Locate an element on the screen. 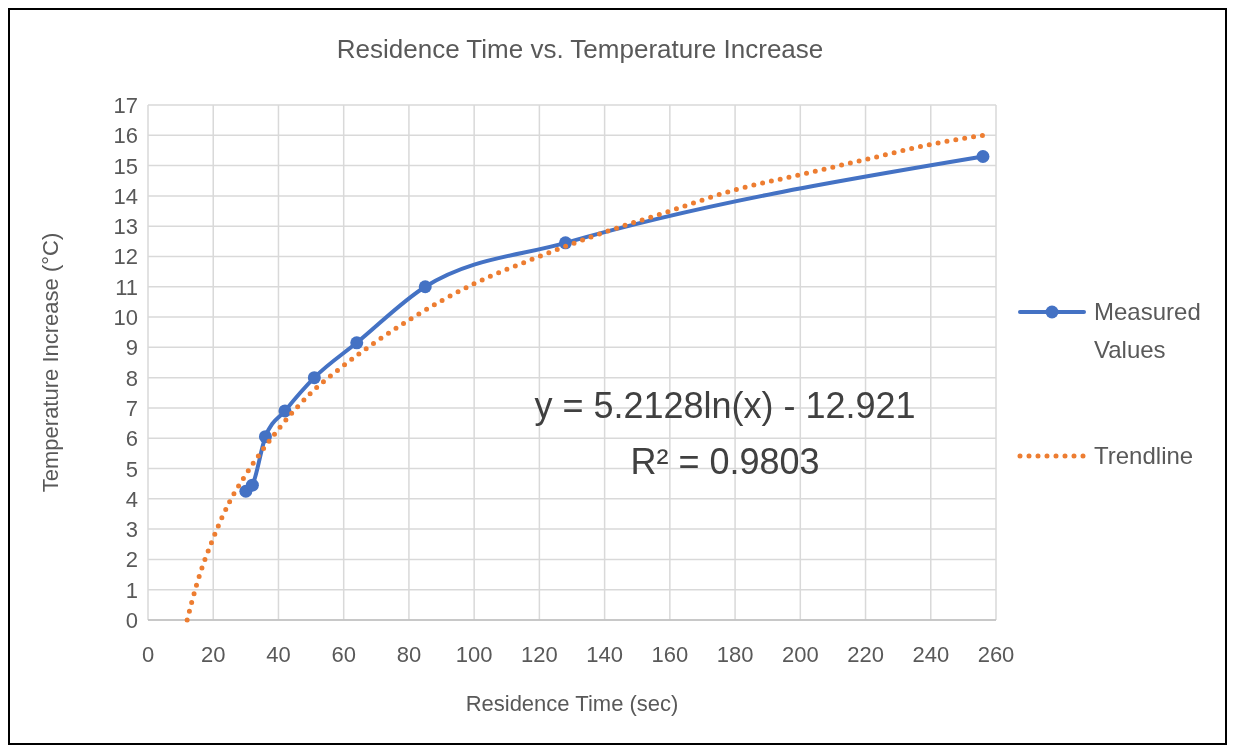 The image size is (1235, 753). x-tick-label: 40 is located at coordinates (278, 654).